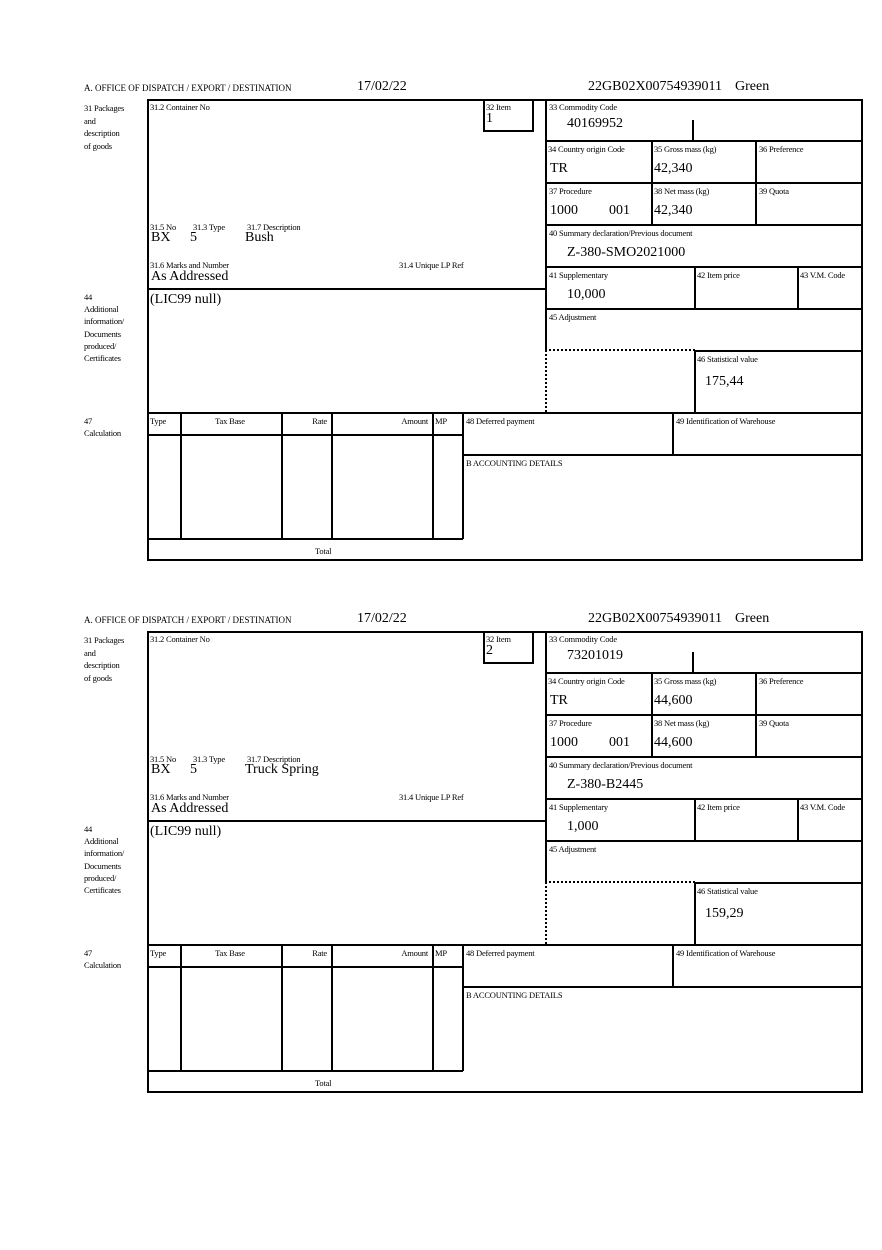 The image size is (882, 1250). I want to click on item-price-label: 42 Item price, so click(718, 807).